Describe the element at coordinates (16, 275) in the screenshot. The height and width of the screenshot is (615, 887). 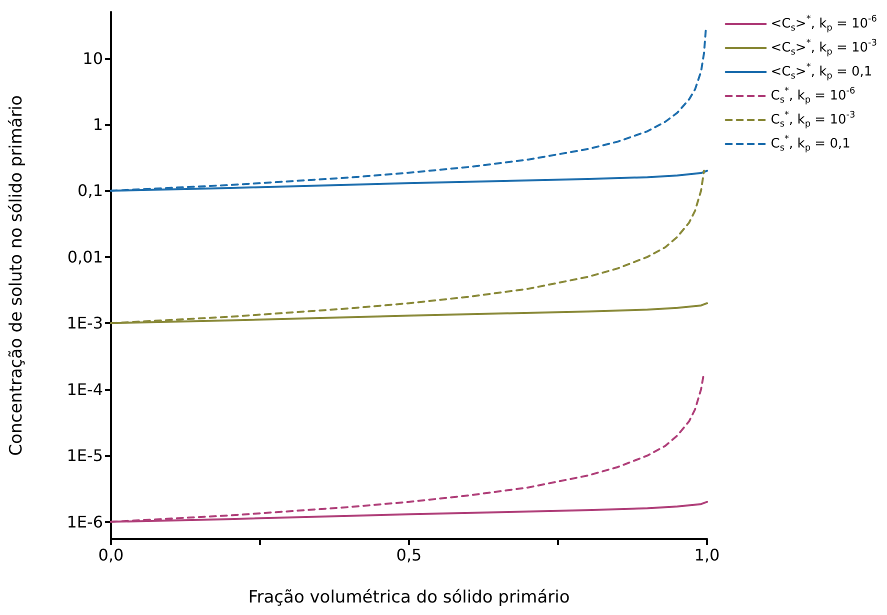
I see `y-axis-title: Concentração de soluto no sólido primário` at that location.